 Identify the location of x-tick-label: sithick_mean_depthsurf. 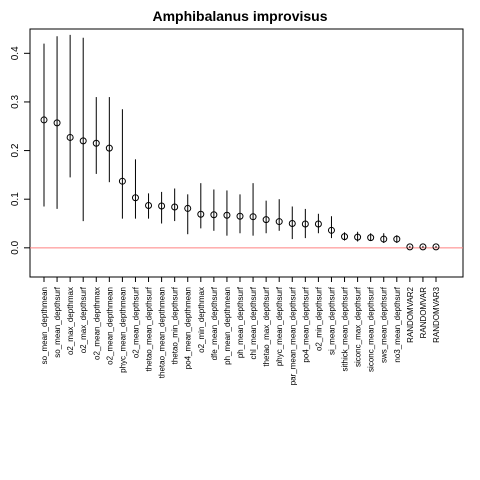
(345, 328).